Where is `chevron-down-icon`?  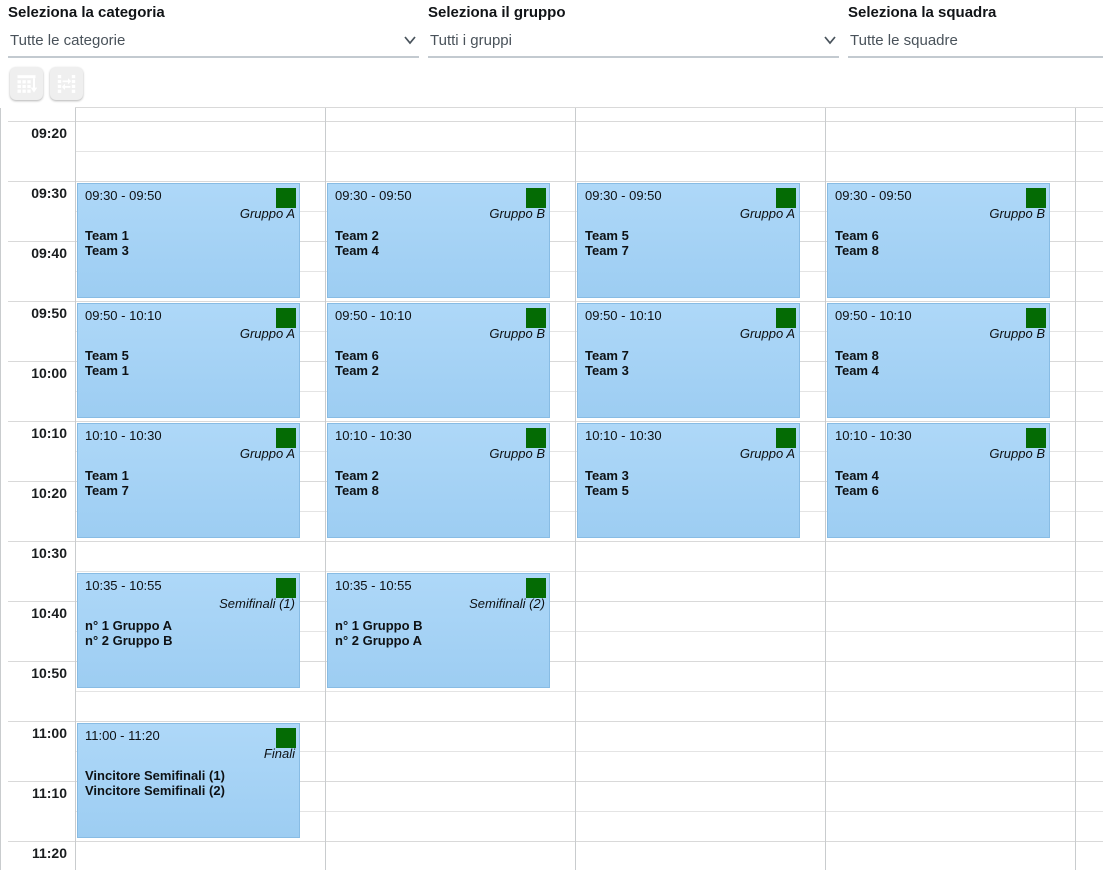
chevron-down-icon is located at coordinates (410, 40).